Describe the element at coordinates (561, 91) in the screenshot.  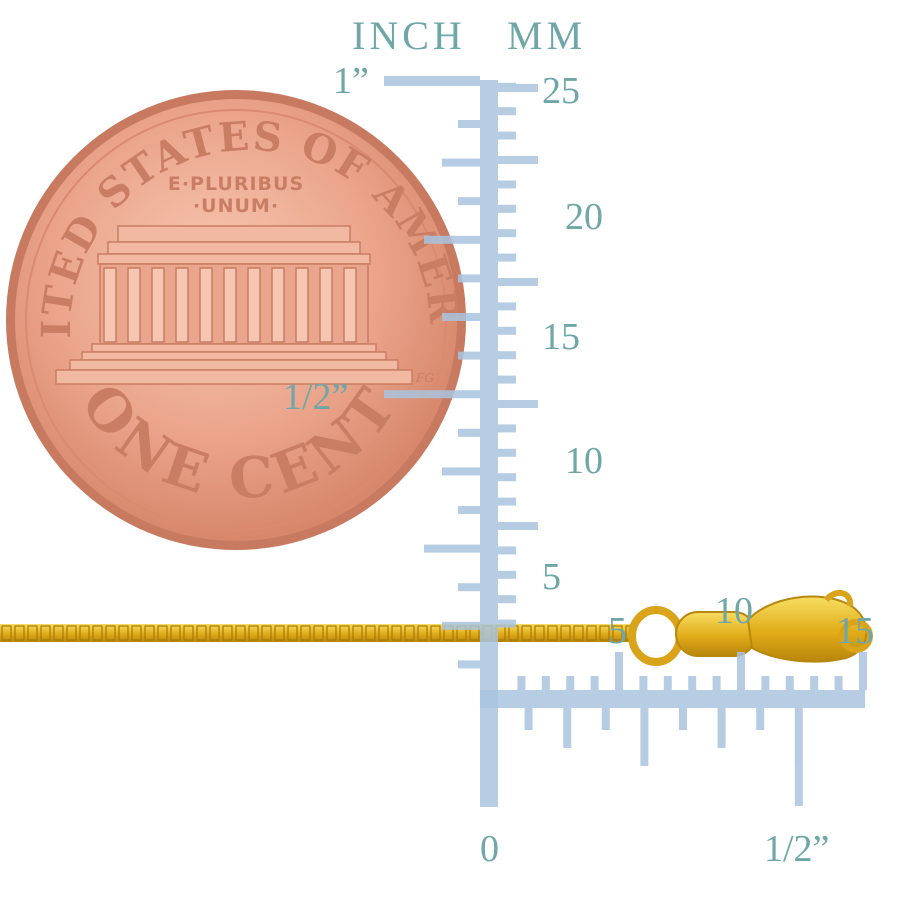
I see `mm-label-25: 25` at that location.